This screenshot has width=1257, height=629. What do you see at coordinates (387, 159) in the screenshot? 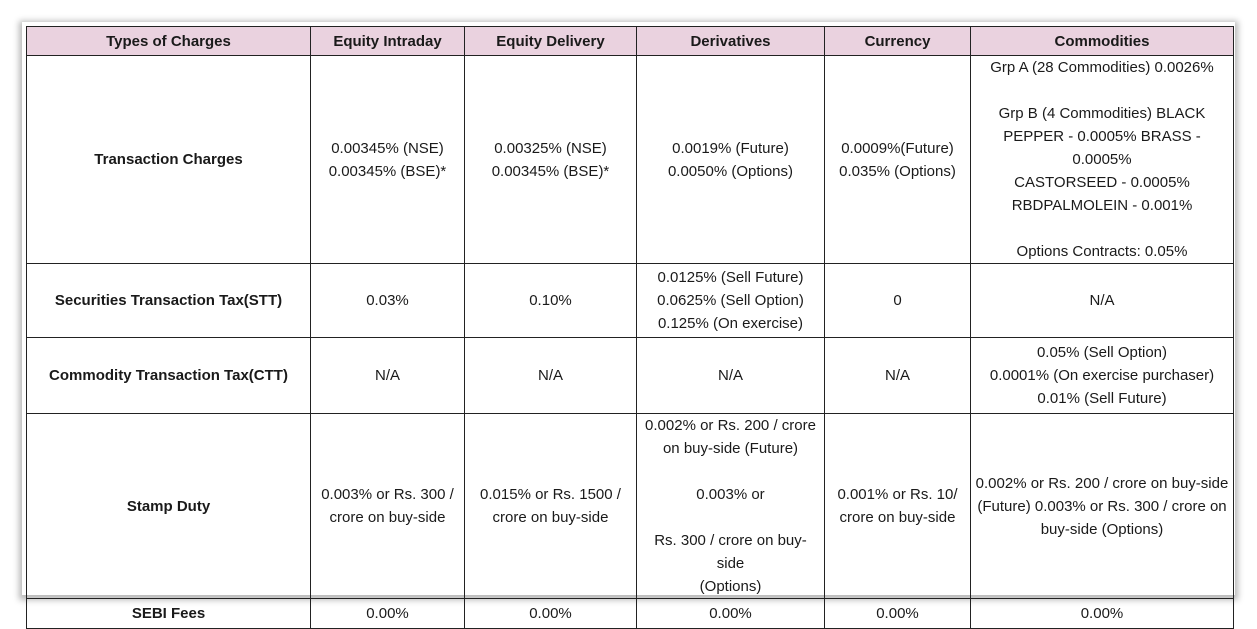
I see `table-cell: 0.00345% (NSE) 0.00345% (BSE)*` at bounding box center [387, 159].